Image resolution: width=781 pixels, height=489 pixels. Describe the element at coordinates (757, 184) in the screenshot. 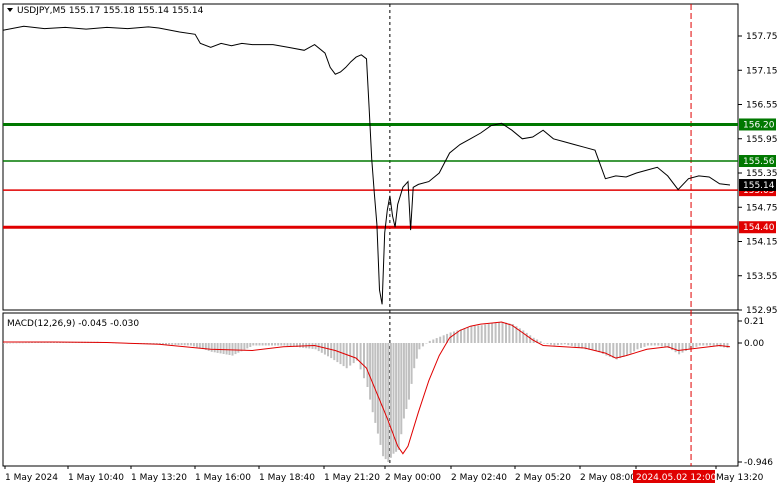

I see `current-price-tag` at that location.